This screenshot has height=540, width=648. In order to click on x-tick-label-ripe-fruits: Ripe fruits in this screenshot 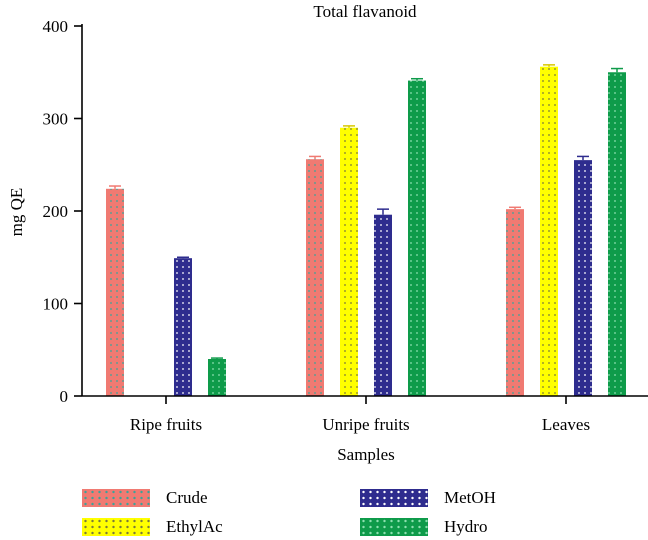, I will do `click(166, 424)`.